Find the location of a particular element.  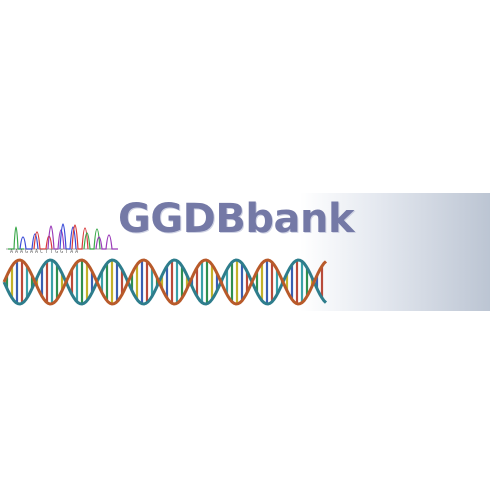

chromatogram-trace-icon is located at coordinates (62, 236).